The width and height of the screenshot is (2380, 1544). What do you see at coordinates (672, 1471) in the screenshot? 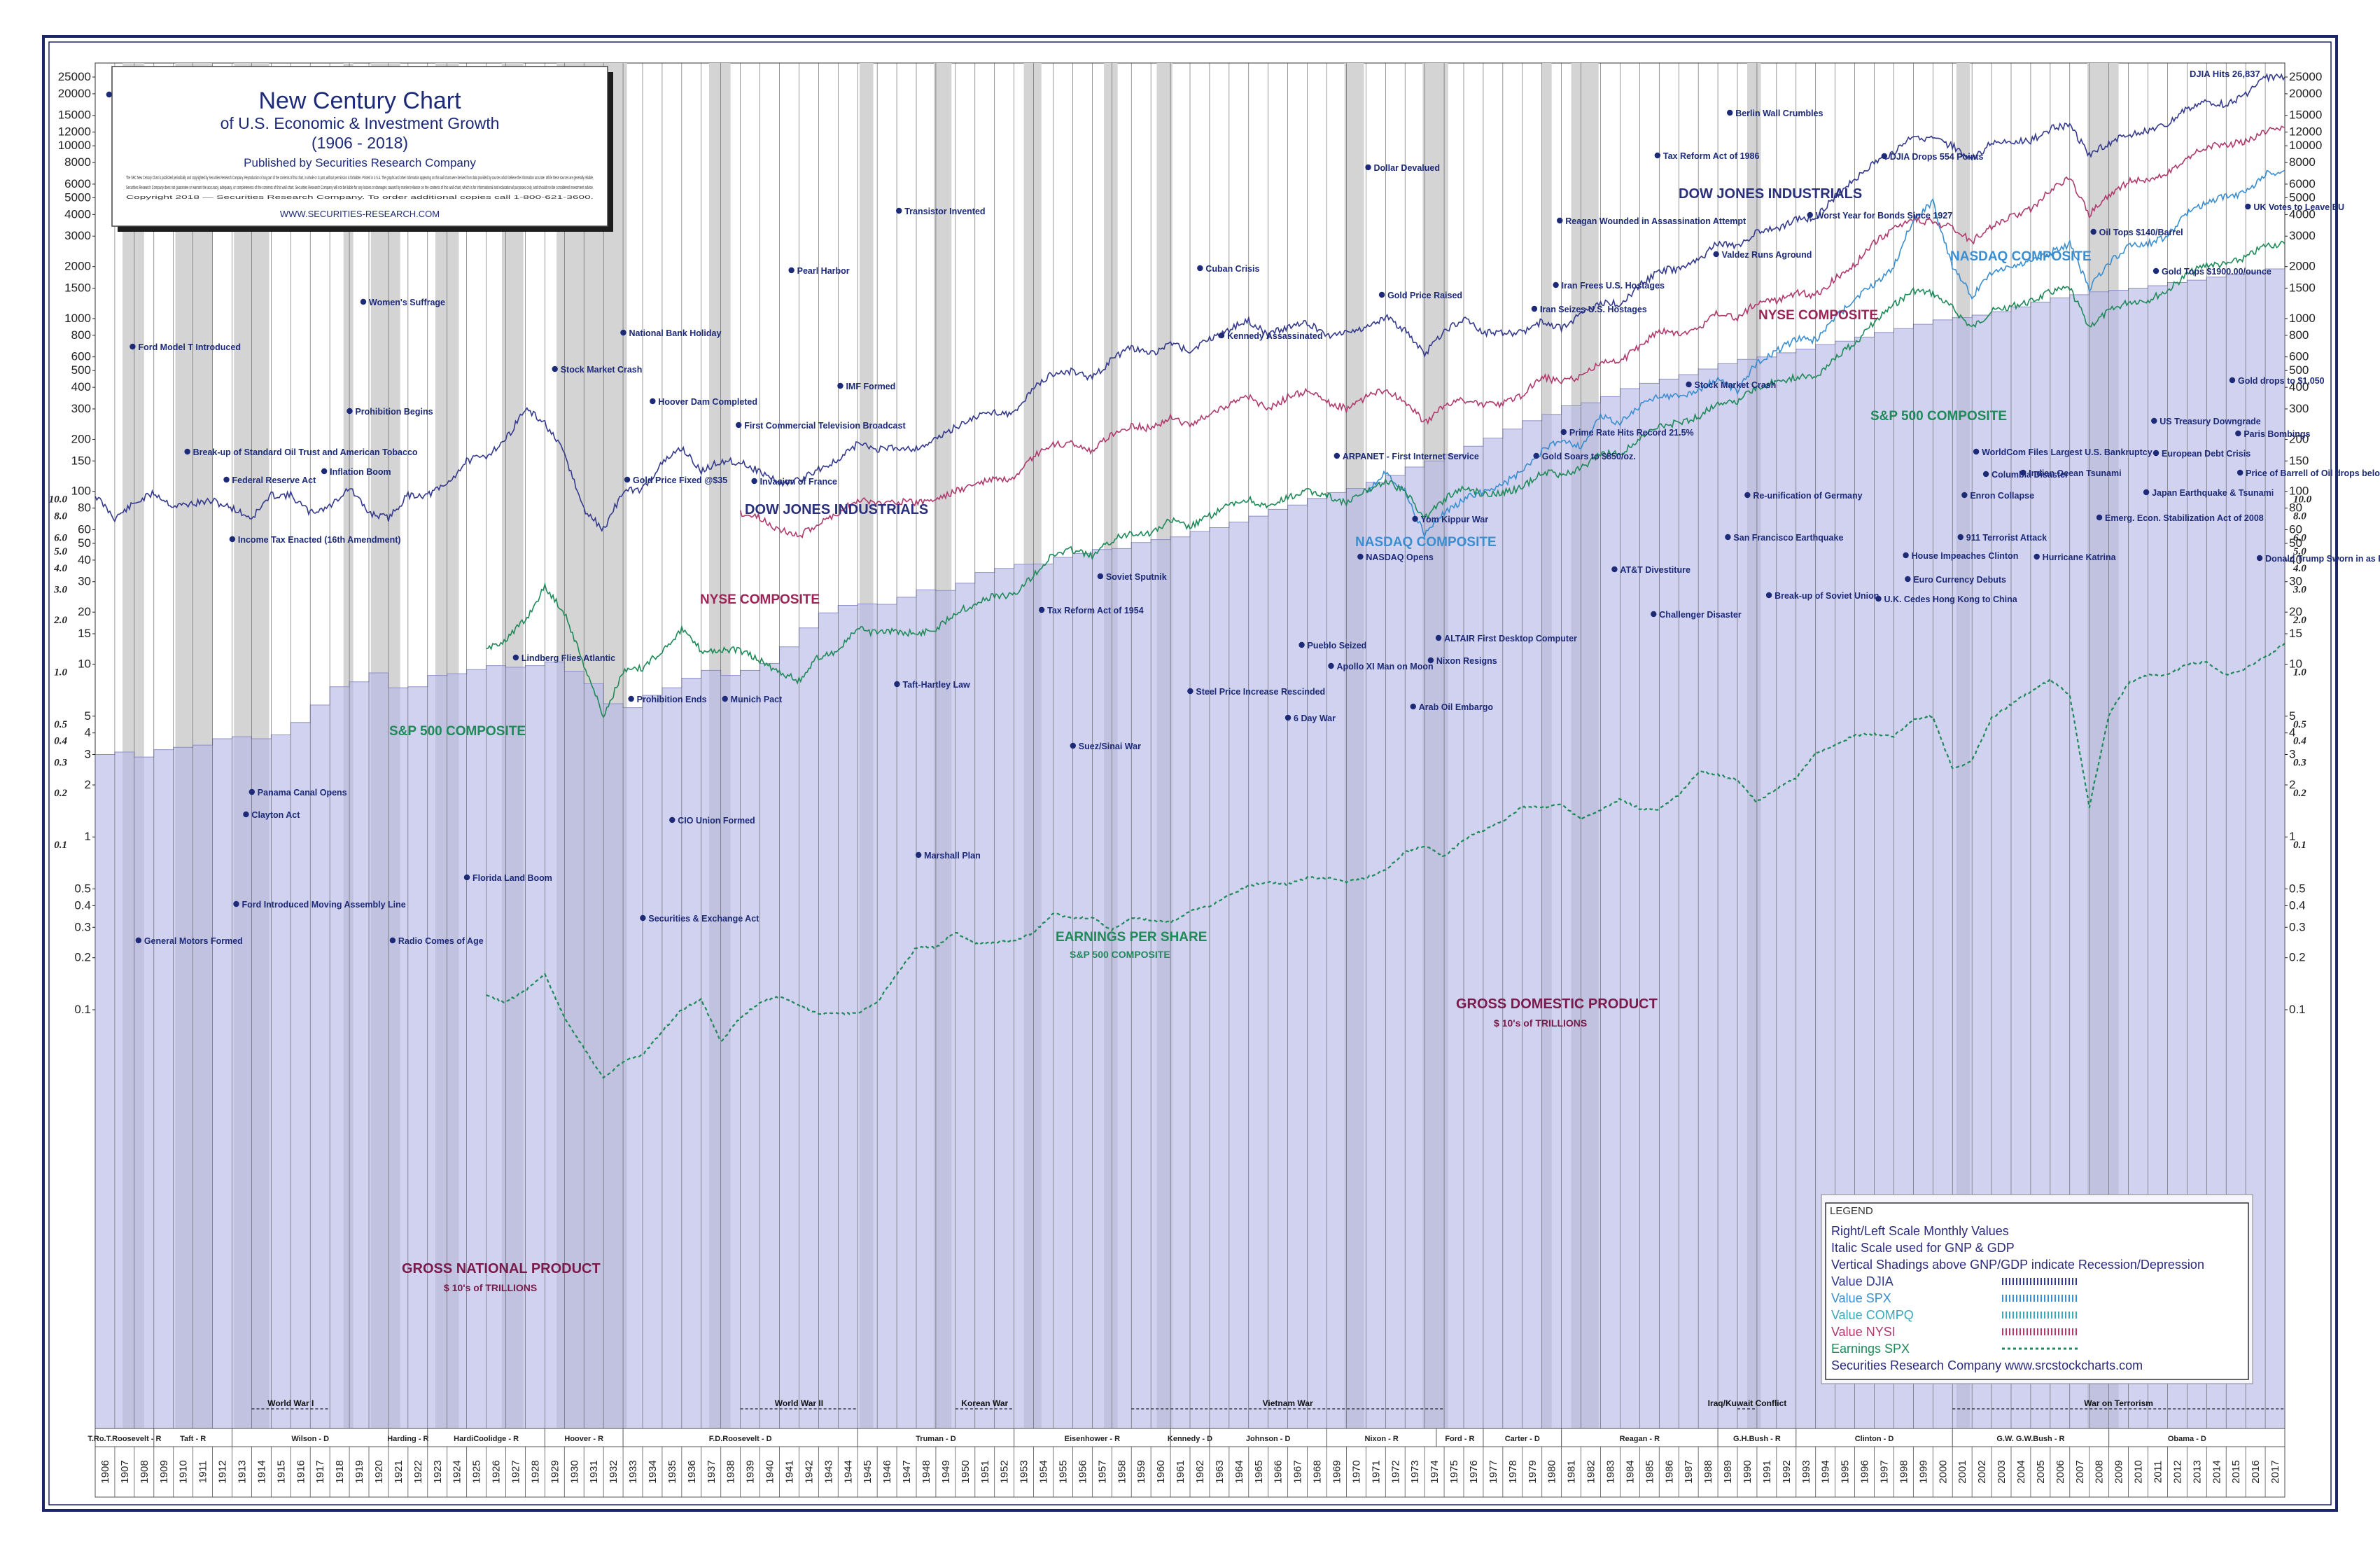
I see `year-label-1935: 1935` at bounding box center [672, 1471].